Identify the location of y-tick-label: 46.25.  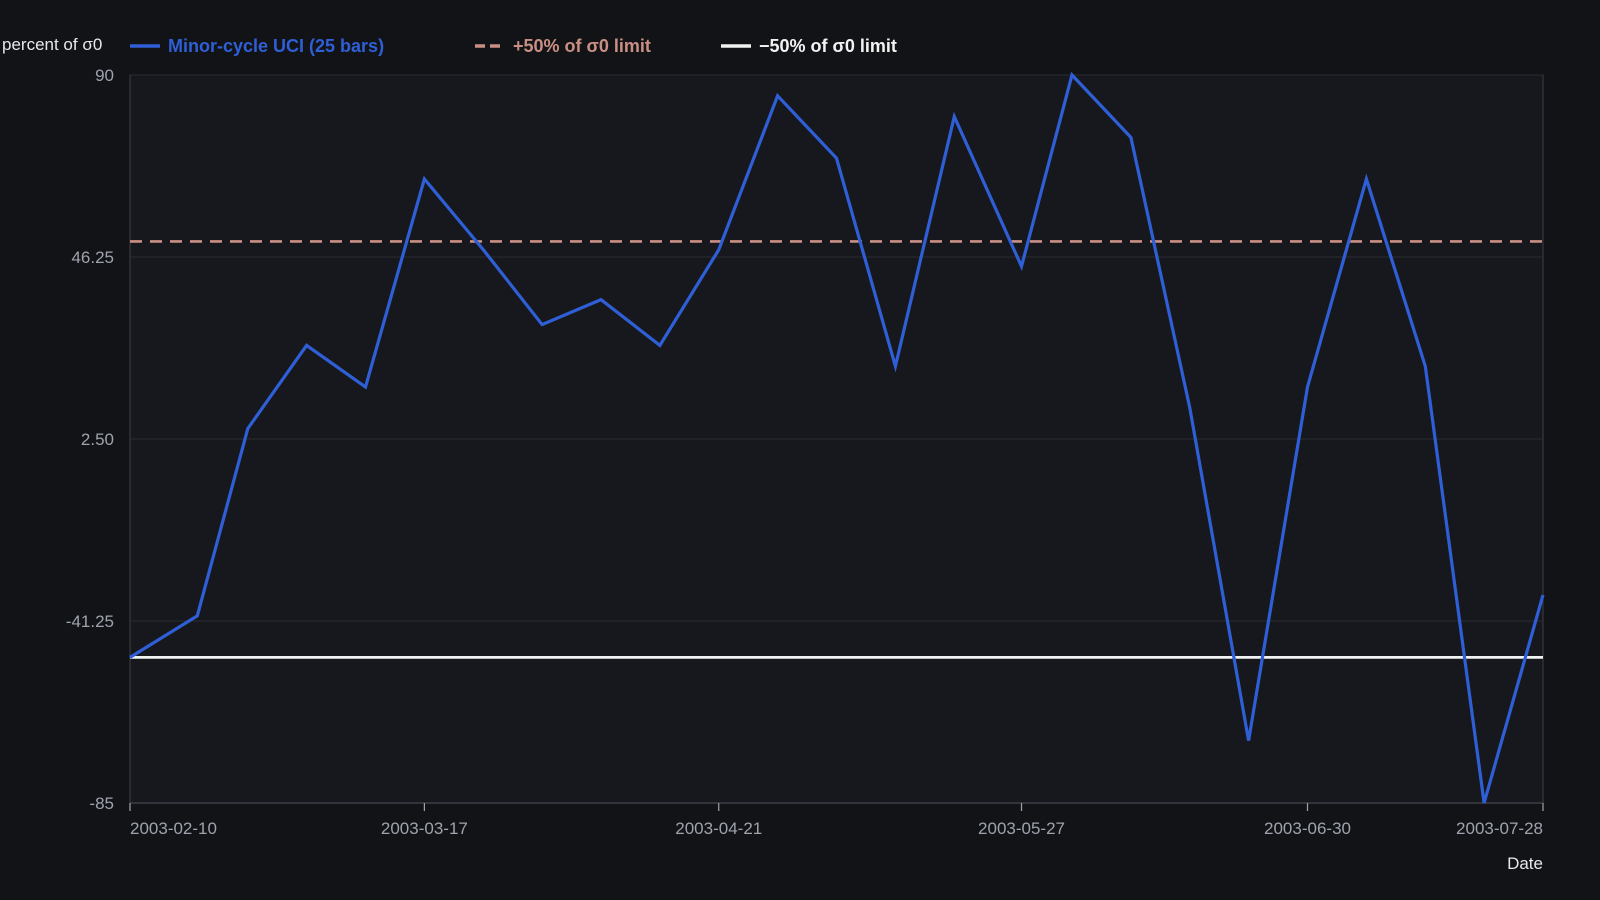
(92, 257).